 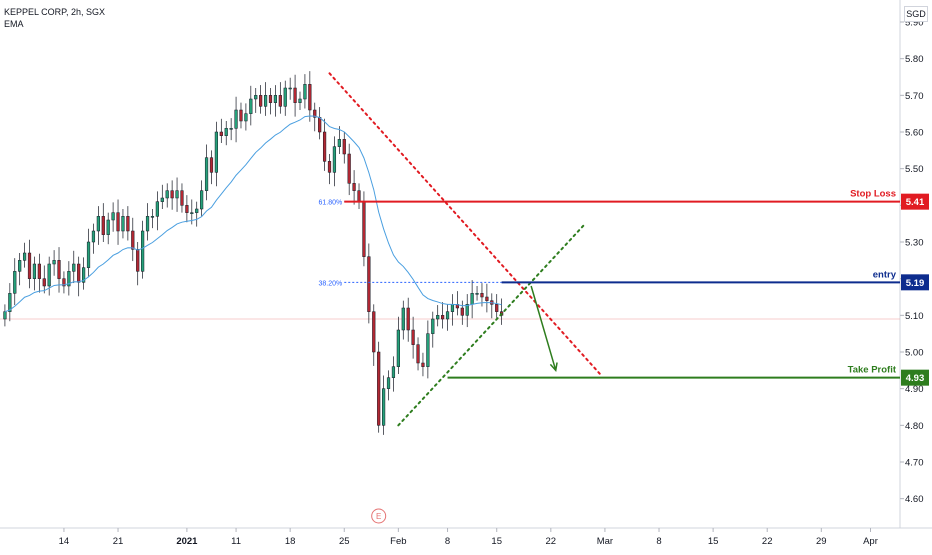 What do you see at coordinates (543, 328) in the screenshot?
I see `target-arrow-line` at bounding box center [543, 328].